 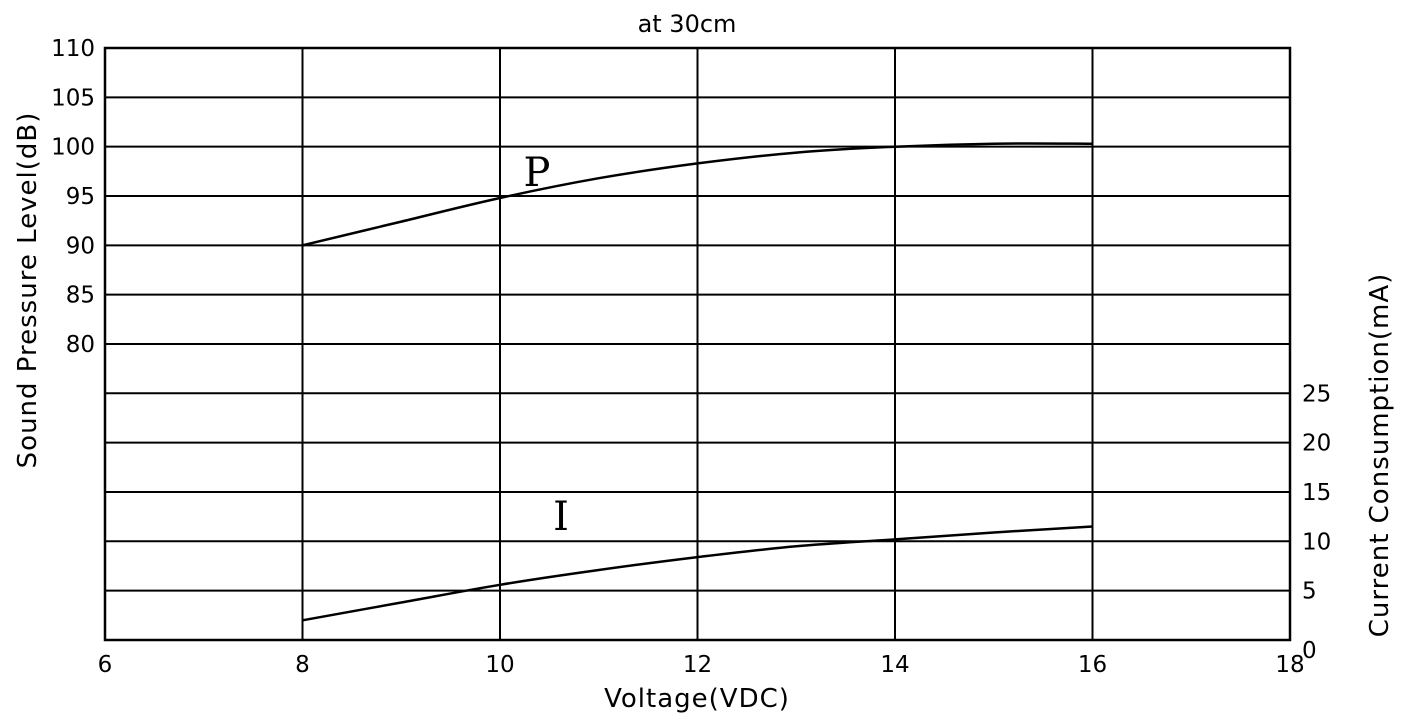 I want to click on y-right-tick-label: 0, so click(x=1309, y=651).